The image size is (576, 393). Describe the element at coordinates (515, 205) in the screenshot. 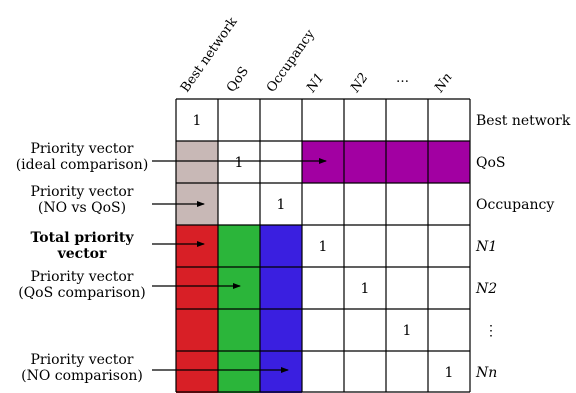

I see `row-label-occupancy: Occupancy` at that location.